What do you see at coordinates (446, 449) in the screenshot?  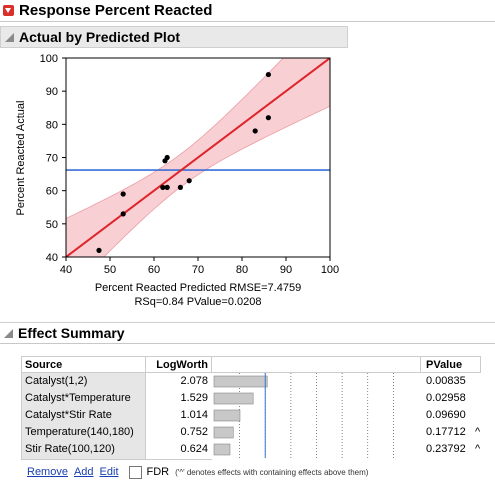 I see `pvalue: 0.23792` at bounding box center [446, 449].